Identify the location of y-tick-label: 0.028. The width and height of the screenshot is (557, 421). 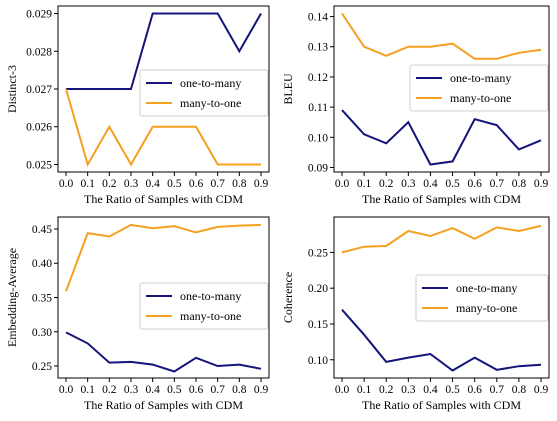
(39, 52).